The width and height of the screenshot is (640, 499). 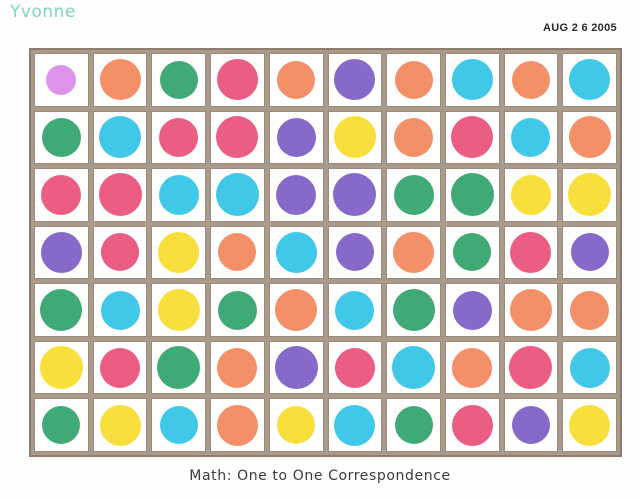 What do you see at coordinates (580, 28) in the screenshot?
I see `date-stamp: AUG 2 6 2005` at bounding box center [580, 28].